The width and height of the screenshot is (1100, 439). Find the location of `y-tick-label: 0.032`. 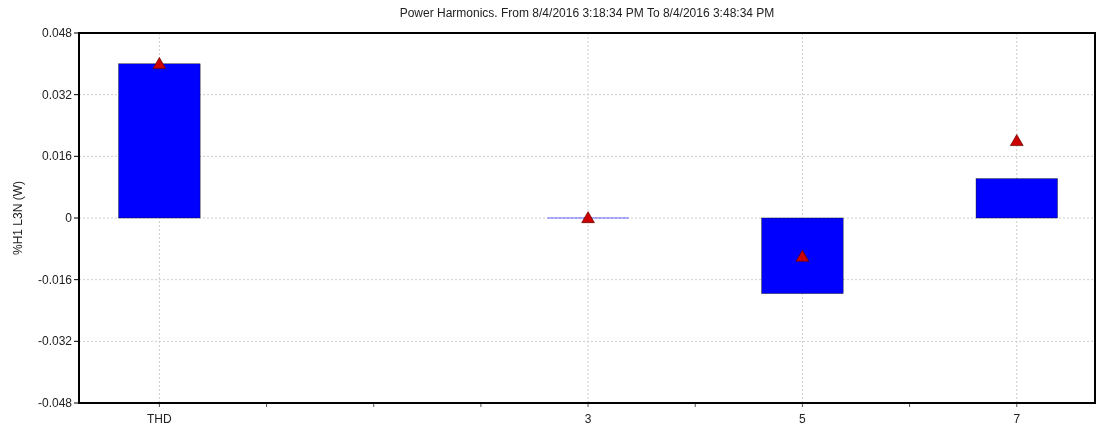

y-tick-label: 0.032 is located at coordinates (57, 94).